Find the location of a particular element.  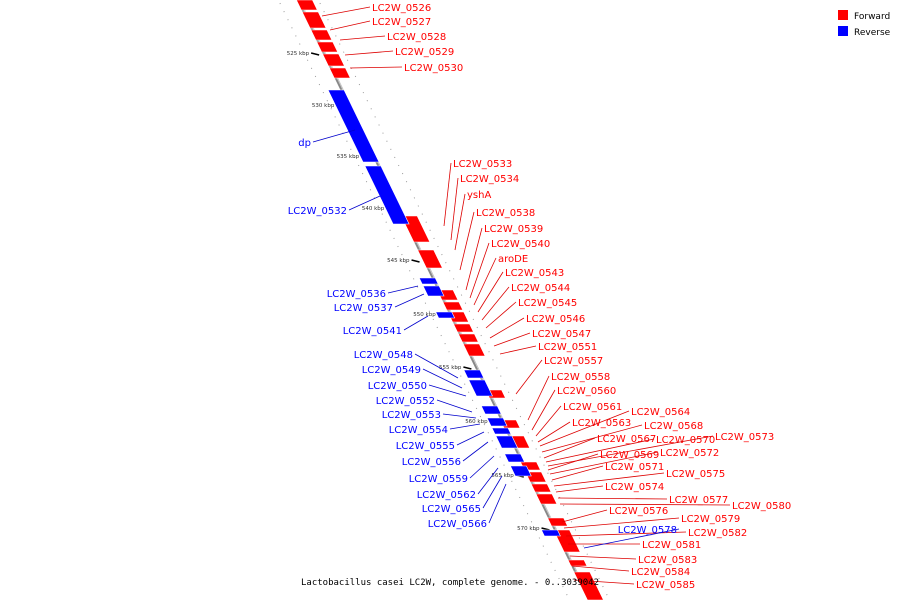

forward-gene-label: LC2W_0583 is located at coordinates (667, 560).